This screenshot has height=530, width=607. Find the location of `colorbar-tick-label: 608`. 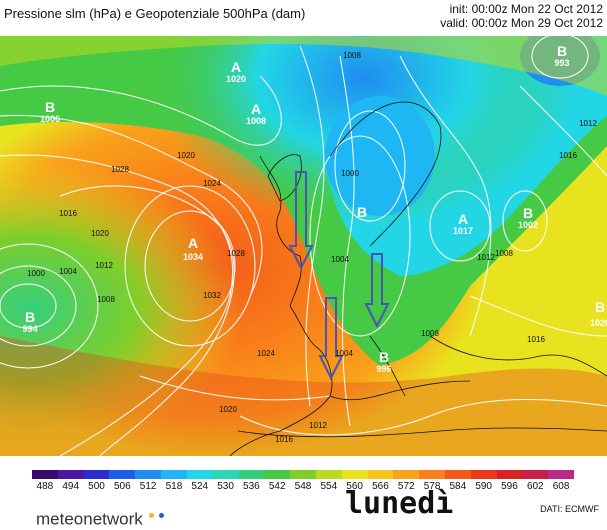

colorbar-tick-label: 608 is located at coordinates (561, 486).